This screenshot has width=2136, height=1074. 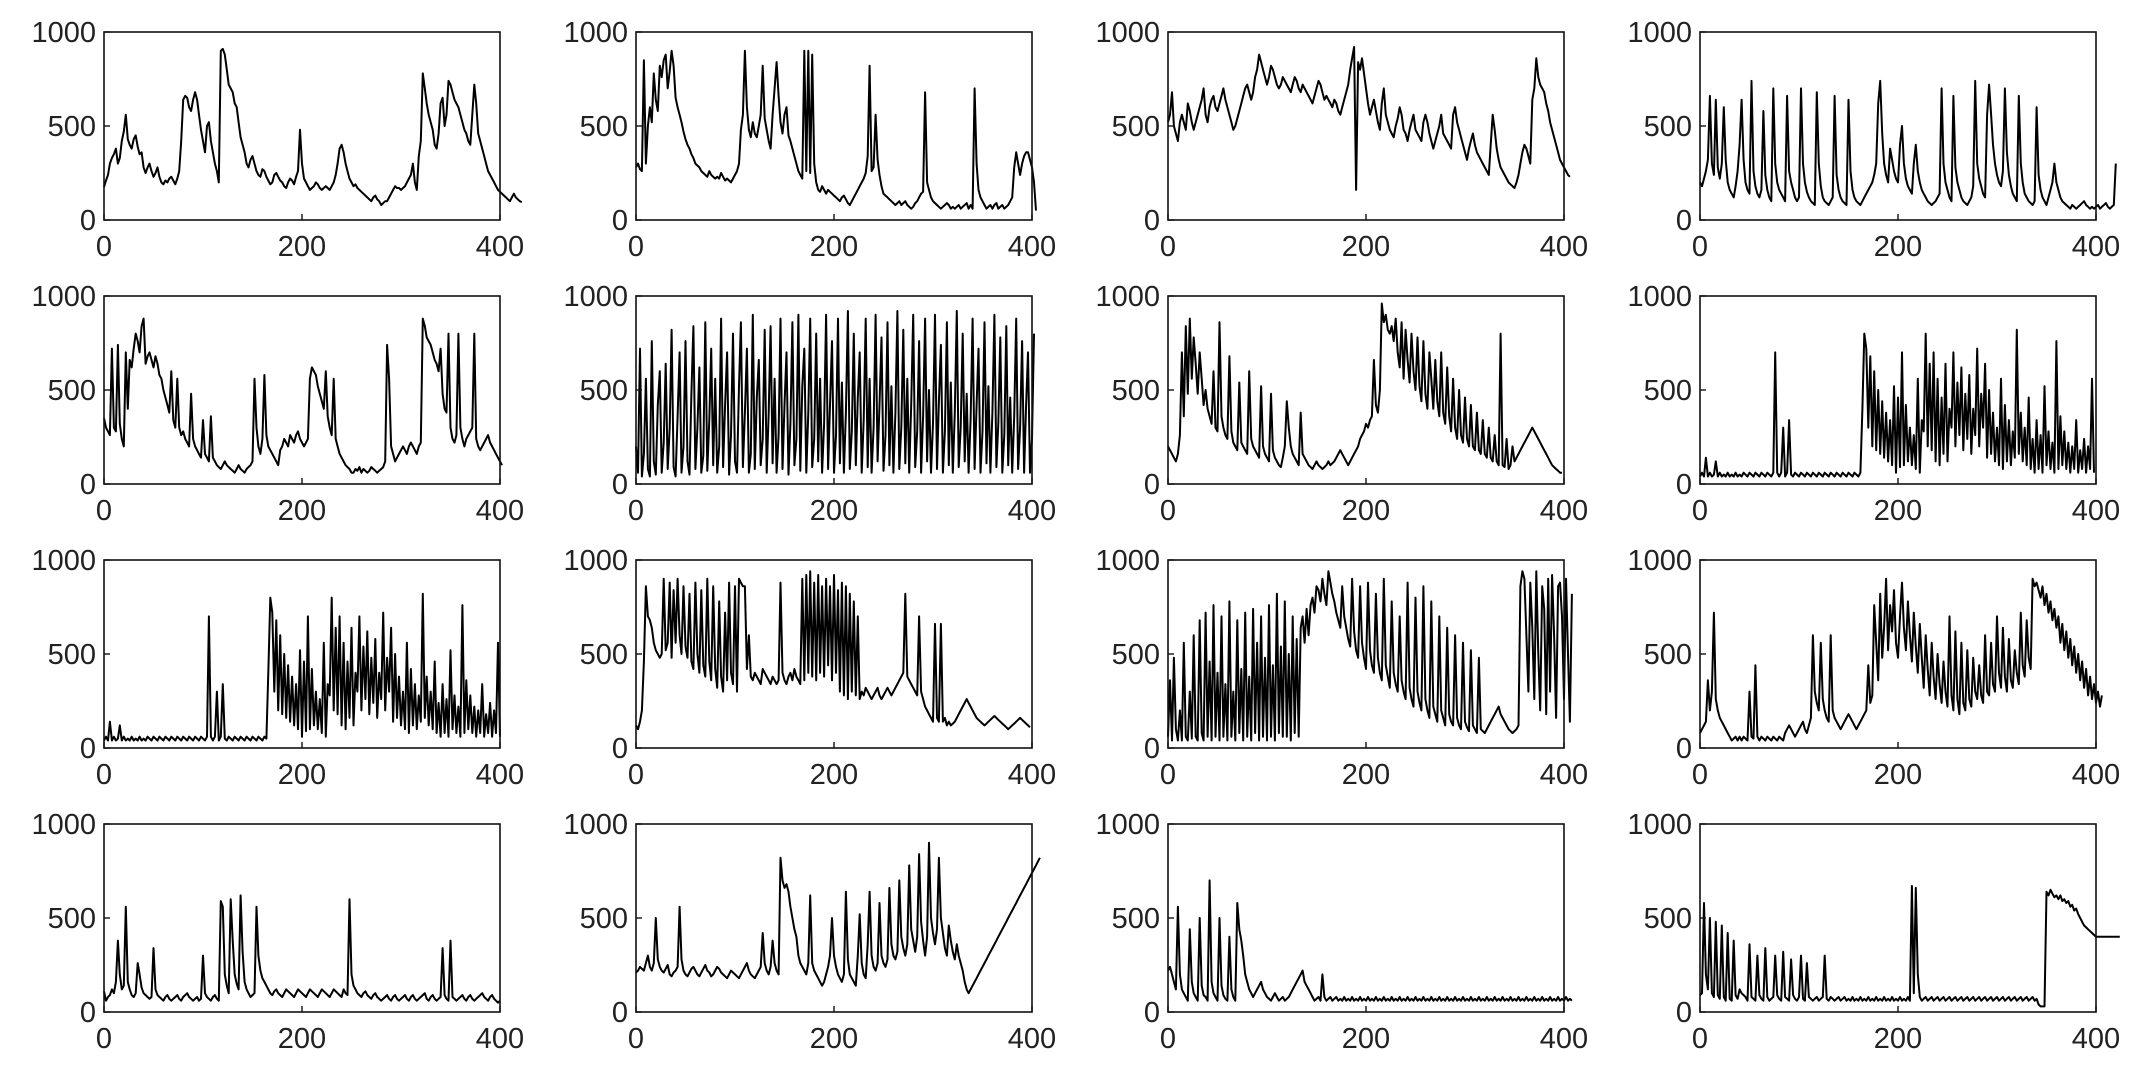 I want to click on subplot-8: 0 200 400 0 500 1000, so click(x=1873, y=404).